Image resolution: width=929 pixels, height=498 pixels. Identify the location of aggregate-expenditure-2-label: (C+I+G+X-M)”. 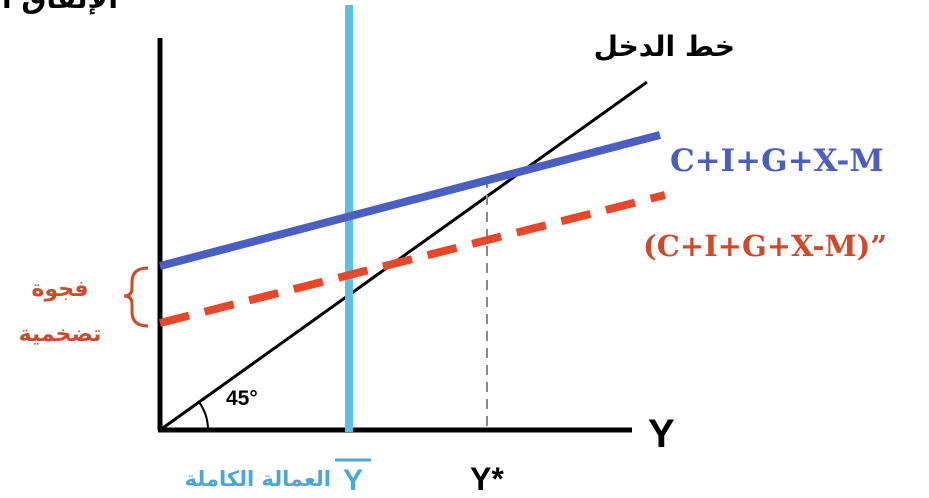
(765, 246).